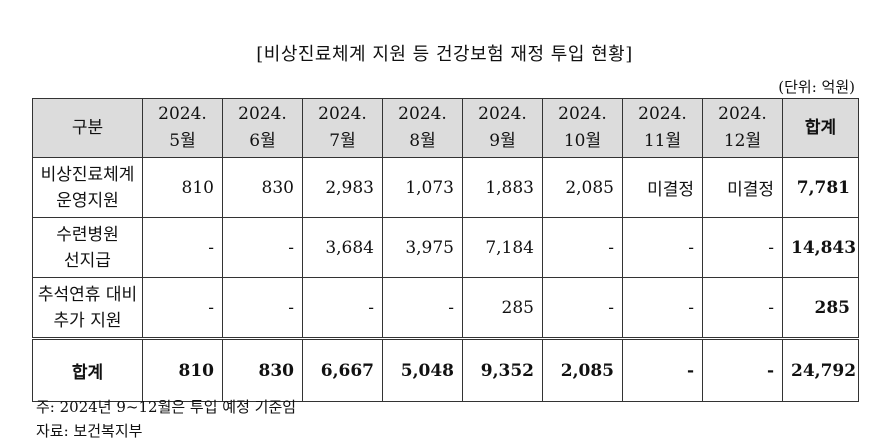  Describe the element at coordinates (422, 128) in the screenshot. I see `header-month: 2024. 8월` at that location.